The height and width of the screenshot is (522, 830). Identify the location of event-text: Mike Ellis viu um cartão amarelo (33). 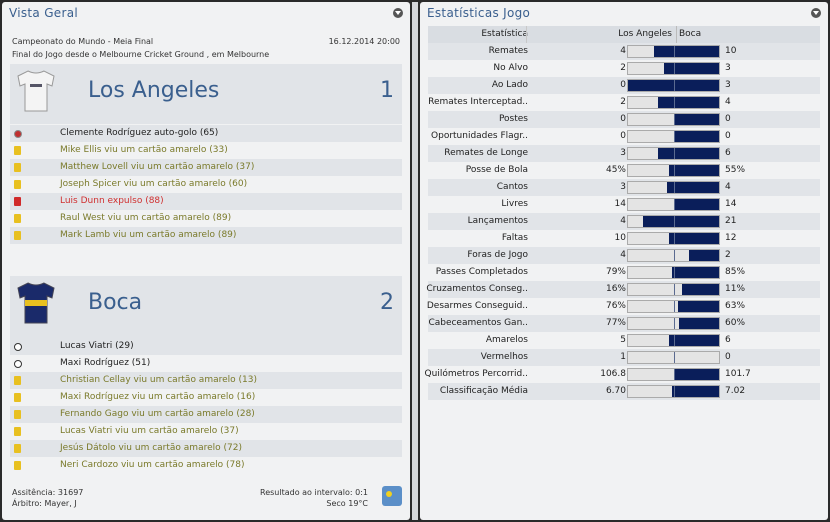
(144, 150).